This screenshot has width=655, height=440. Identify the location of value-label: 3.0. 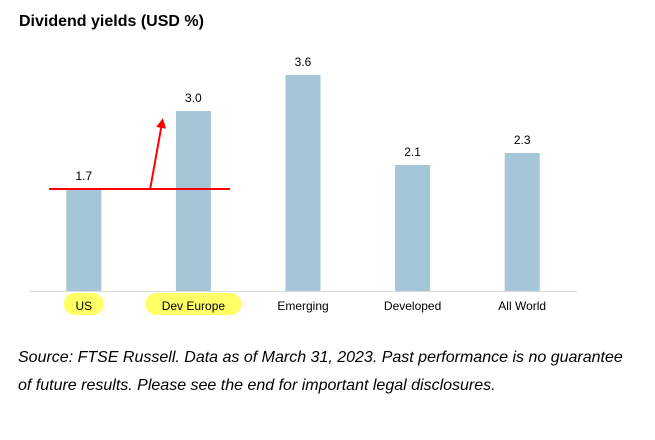
(193, 98).